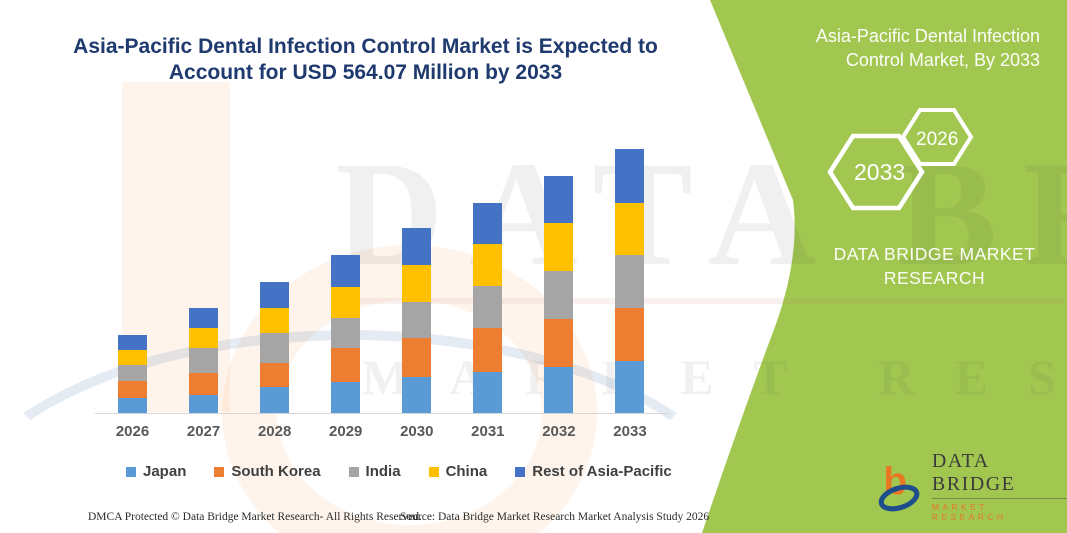 Image resolution: width=1067 pixels, height=533 pixels. I want to click on stacked-bar-2033, so click(630, 281).